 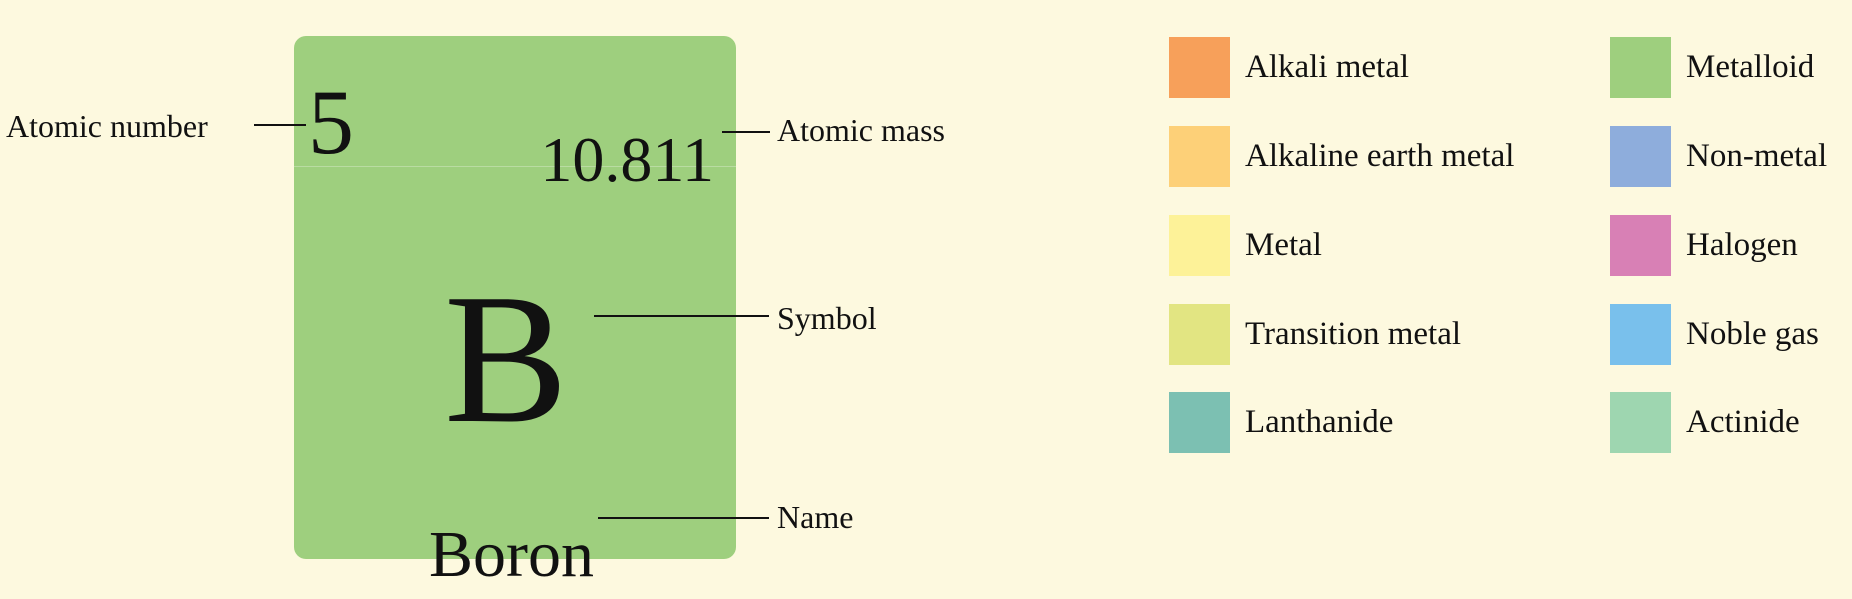 I want to click on element-symbol: B, so click(x=506, y=359).